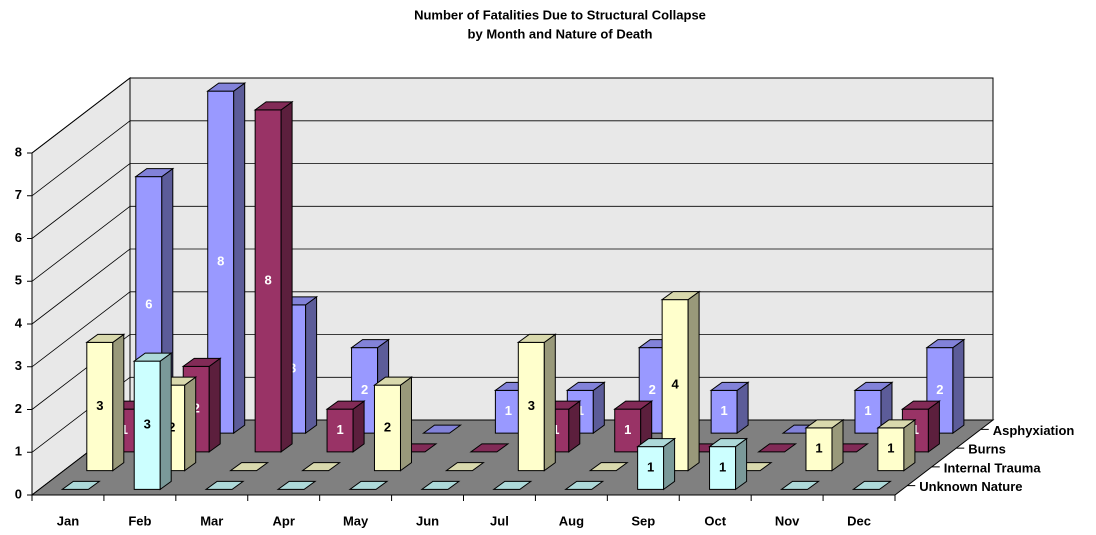  What do you see at coordinates (19, 322) in the screenshot?
I see `y-tick-label: 4` at bounding box center [19, 322].